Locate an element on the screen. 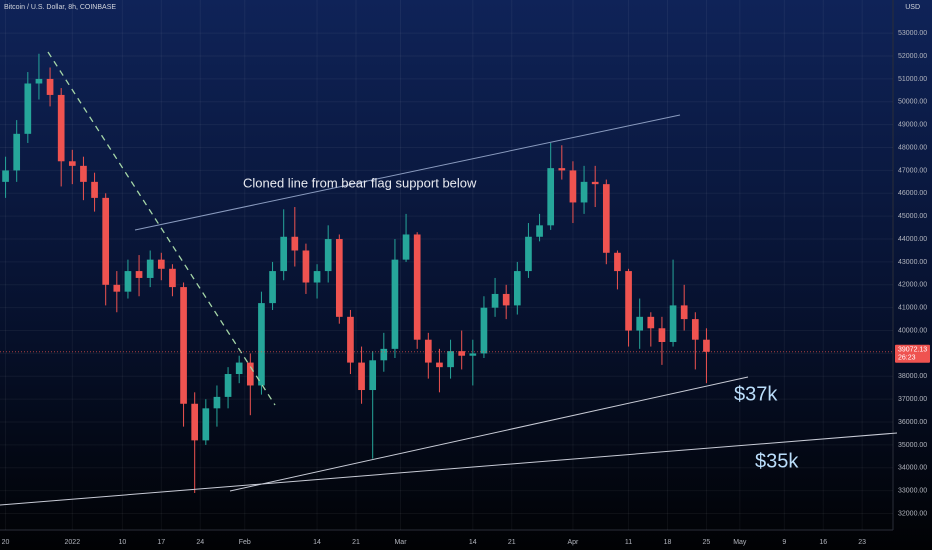 The height and width of the screenshot is (550, 932). y-tick-label: 35000.00 is located at coordinates (912, 445).